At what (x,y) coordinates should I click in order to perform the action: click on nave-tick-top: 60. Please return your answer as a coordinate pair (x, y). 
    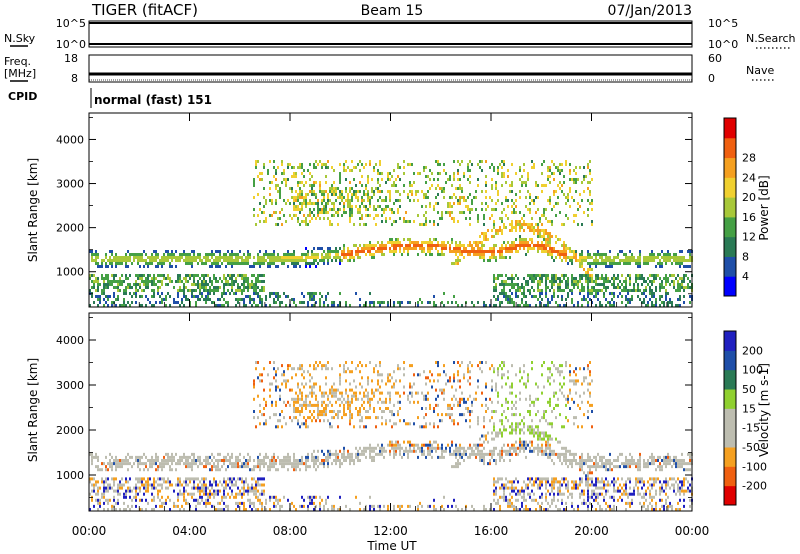
    Looking at the image, I should click on (715, 58).